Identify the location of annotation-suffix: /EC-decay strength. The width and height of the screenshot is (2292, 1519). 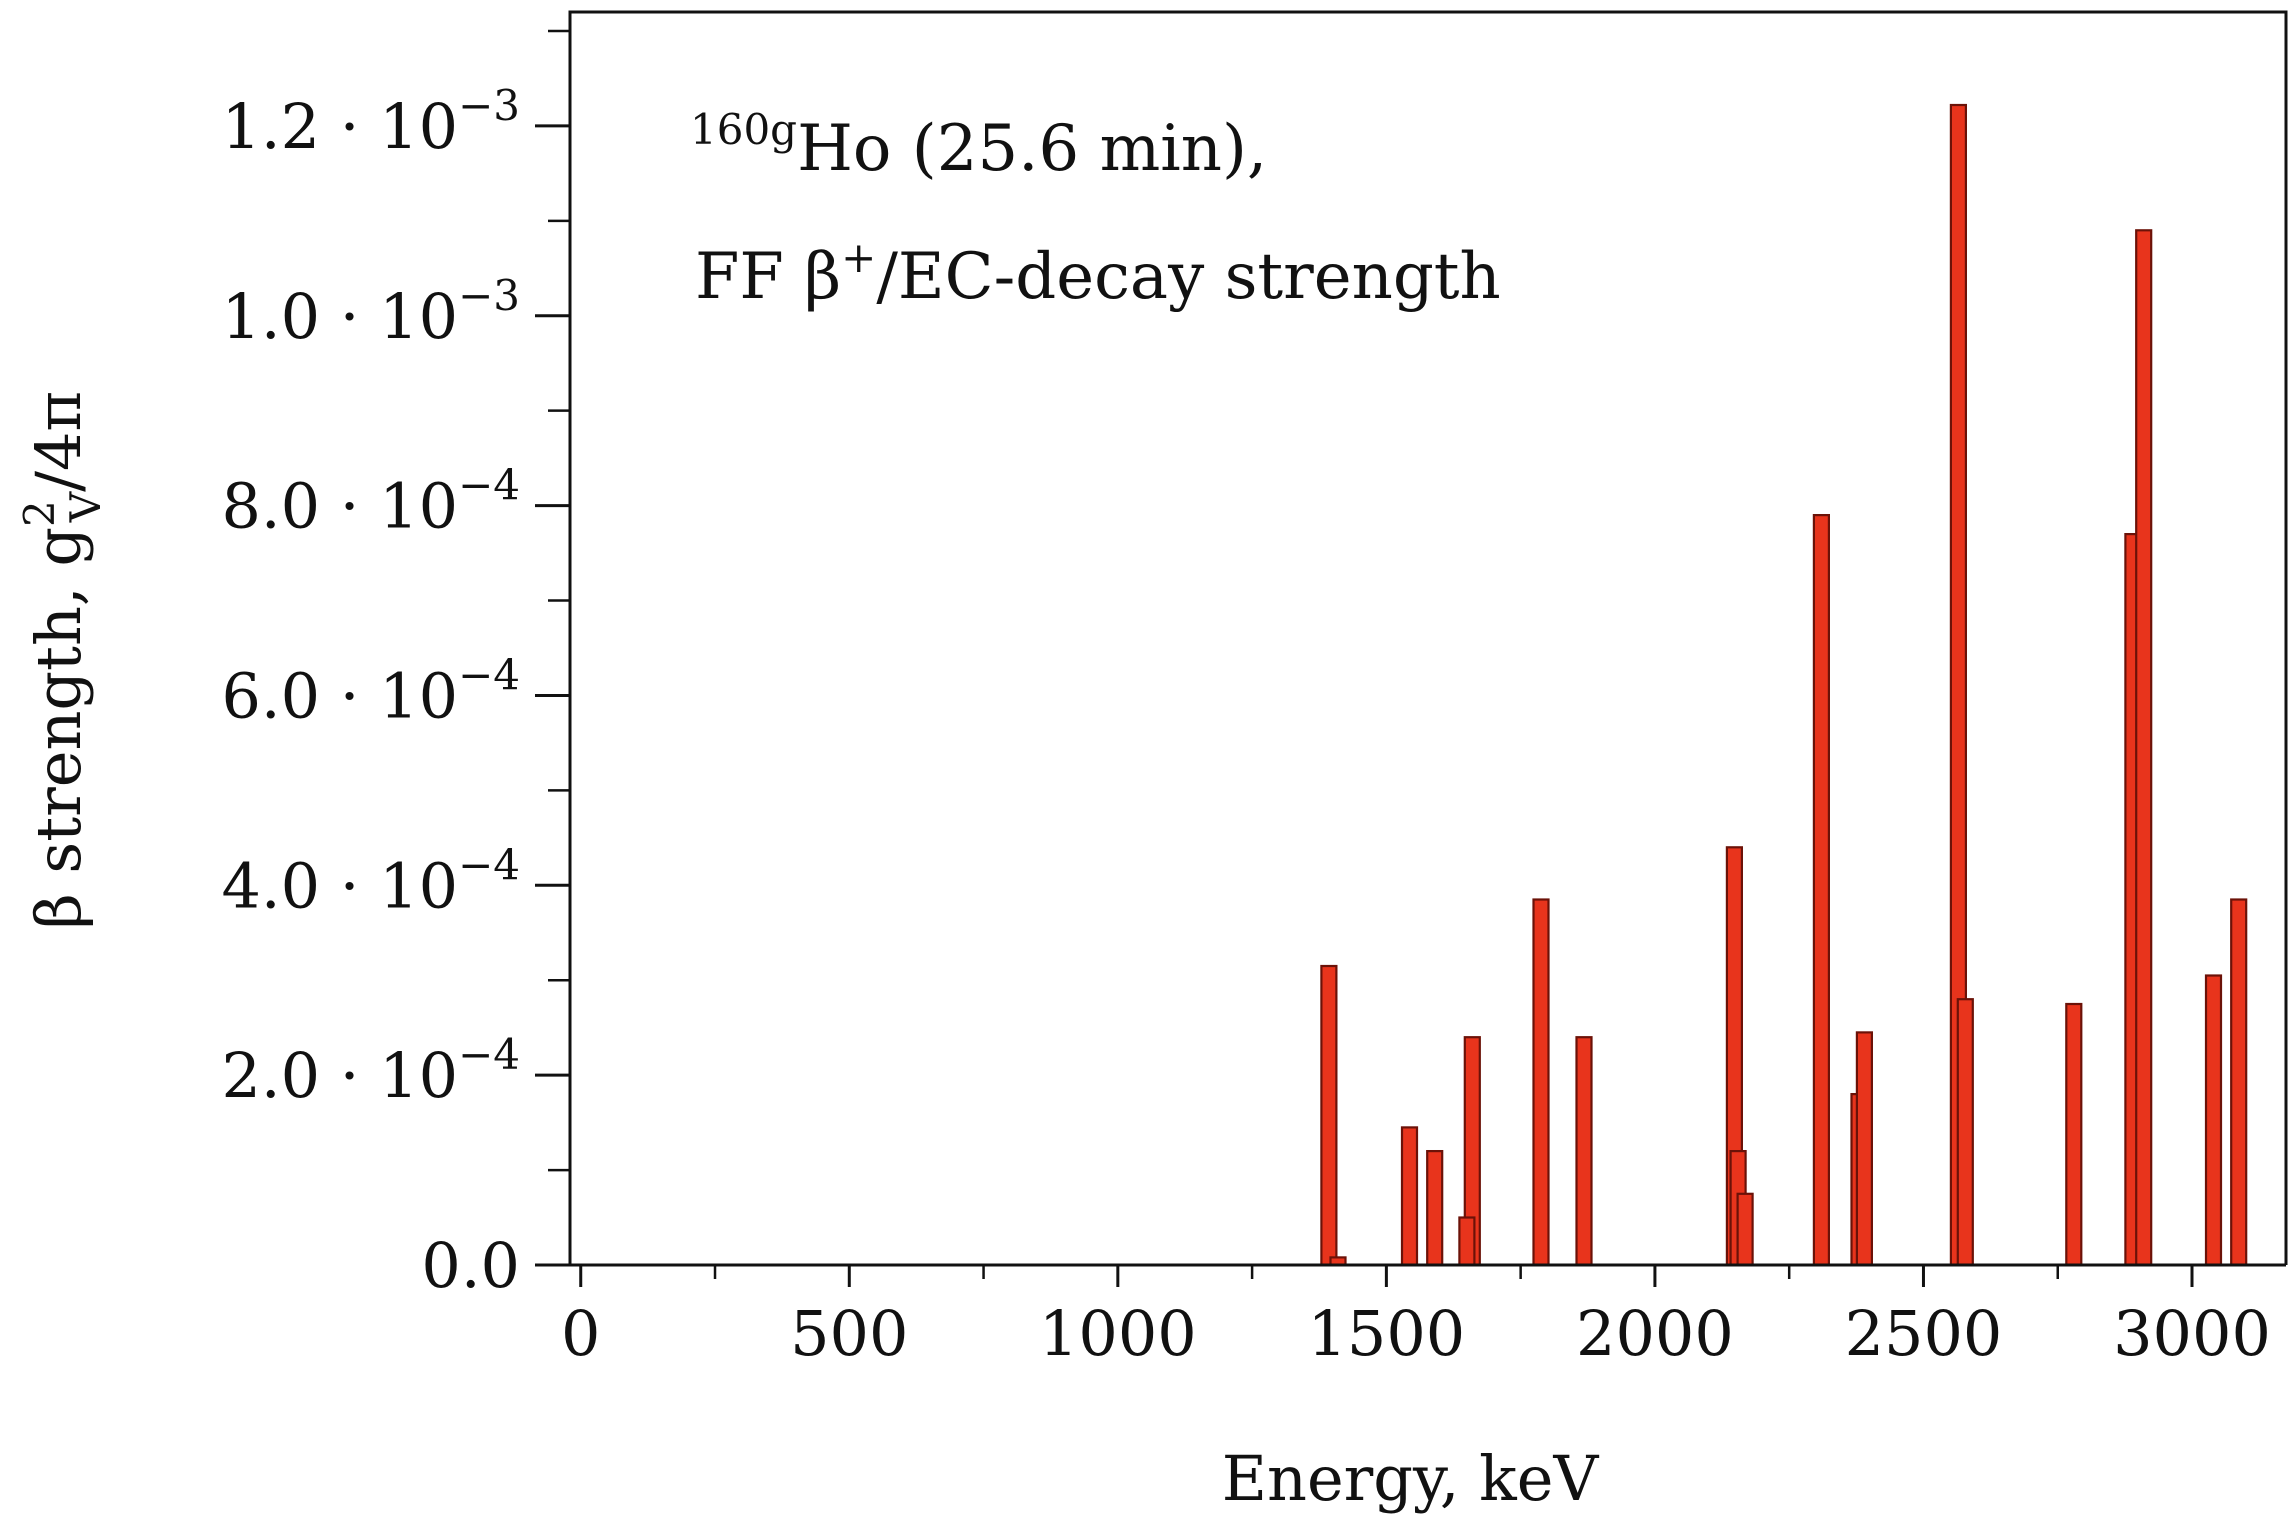
(1188, 277).